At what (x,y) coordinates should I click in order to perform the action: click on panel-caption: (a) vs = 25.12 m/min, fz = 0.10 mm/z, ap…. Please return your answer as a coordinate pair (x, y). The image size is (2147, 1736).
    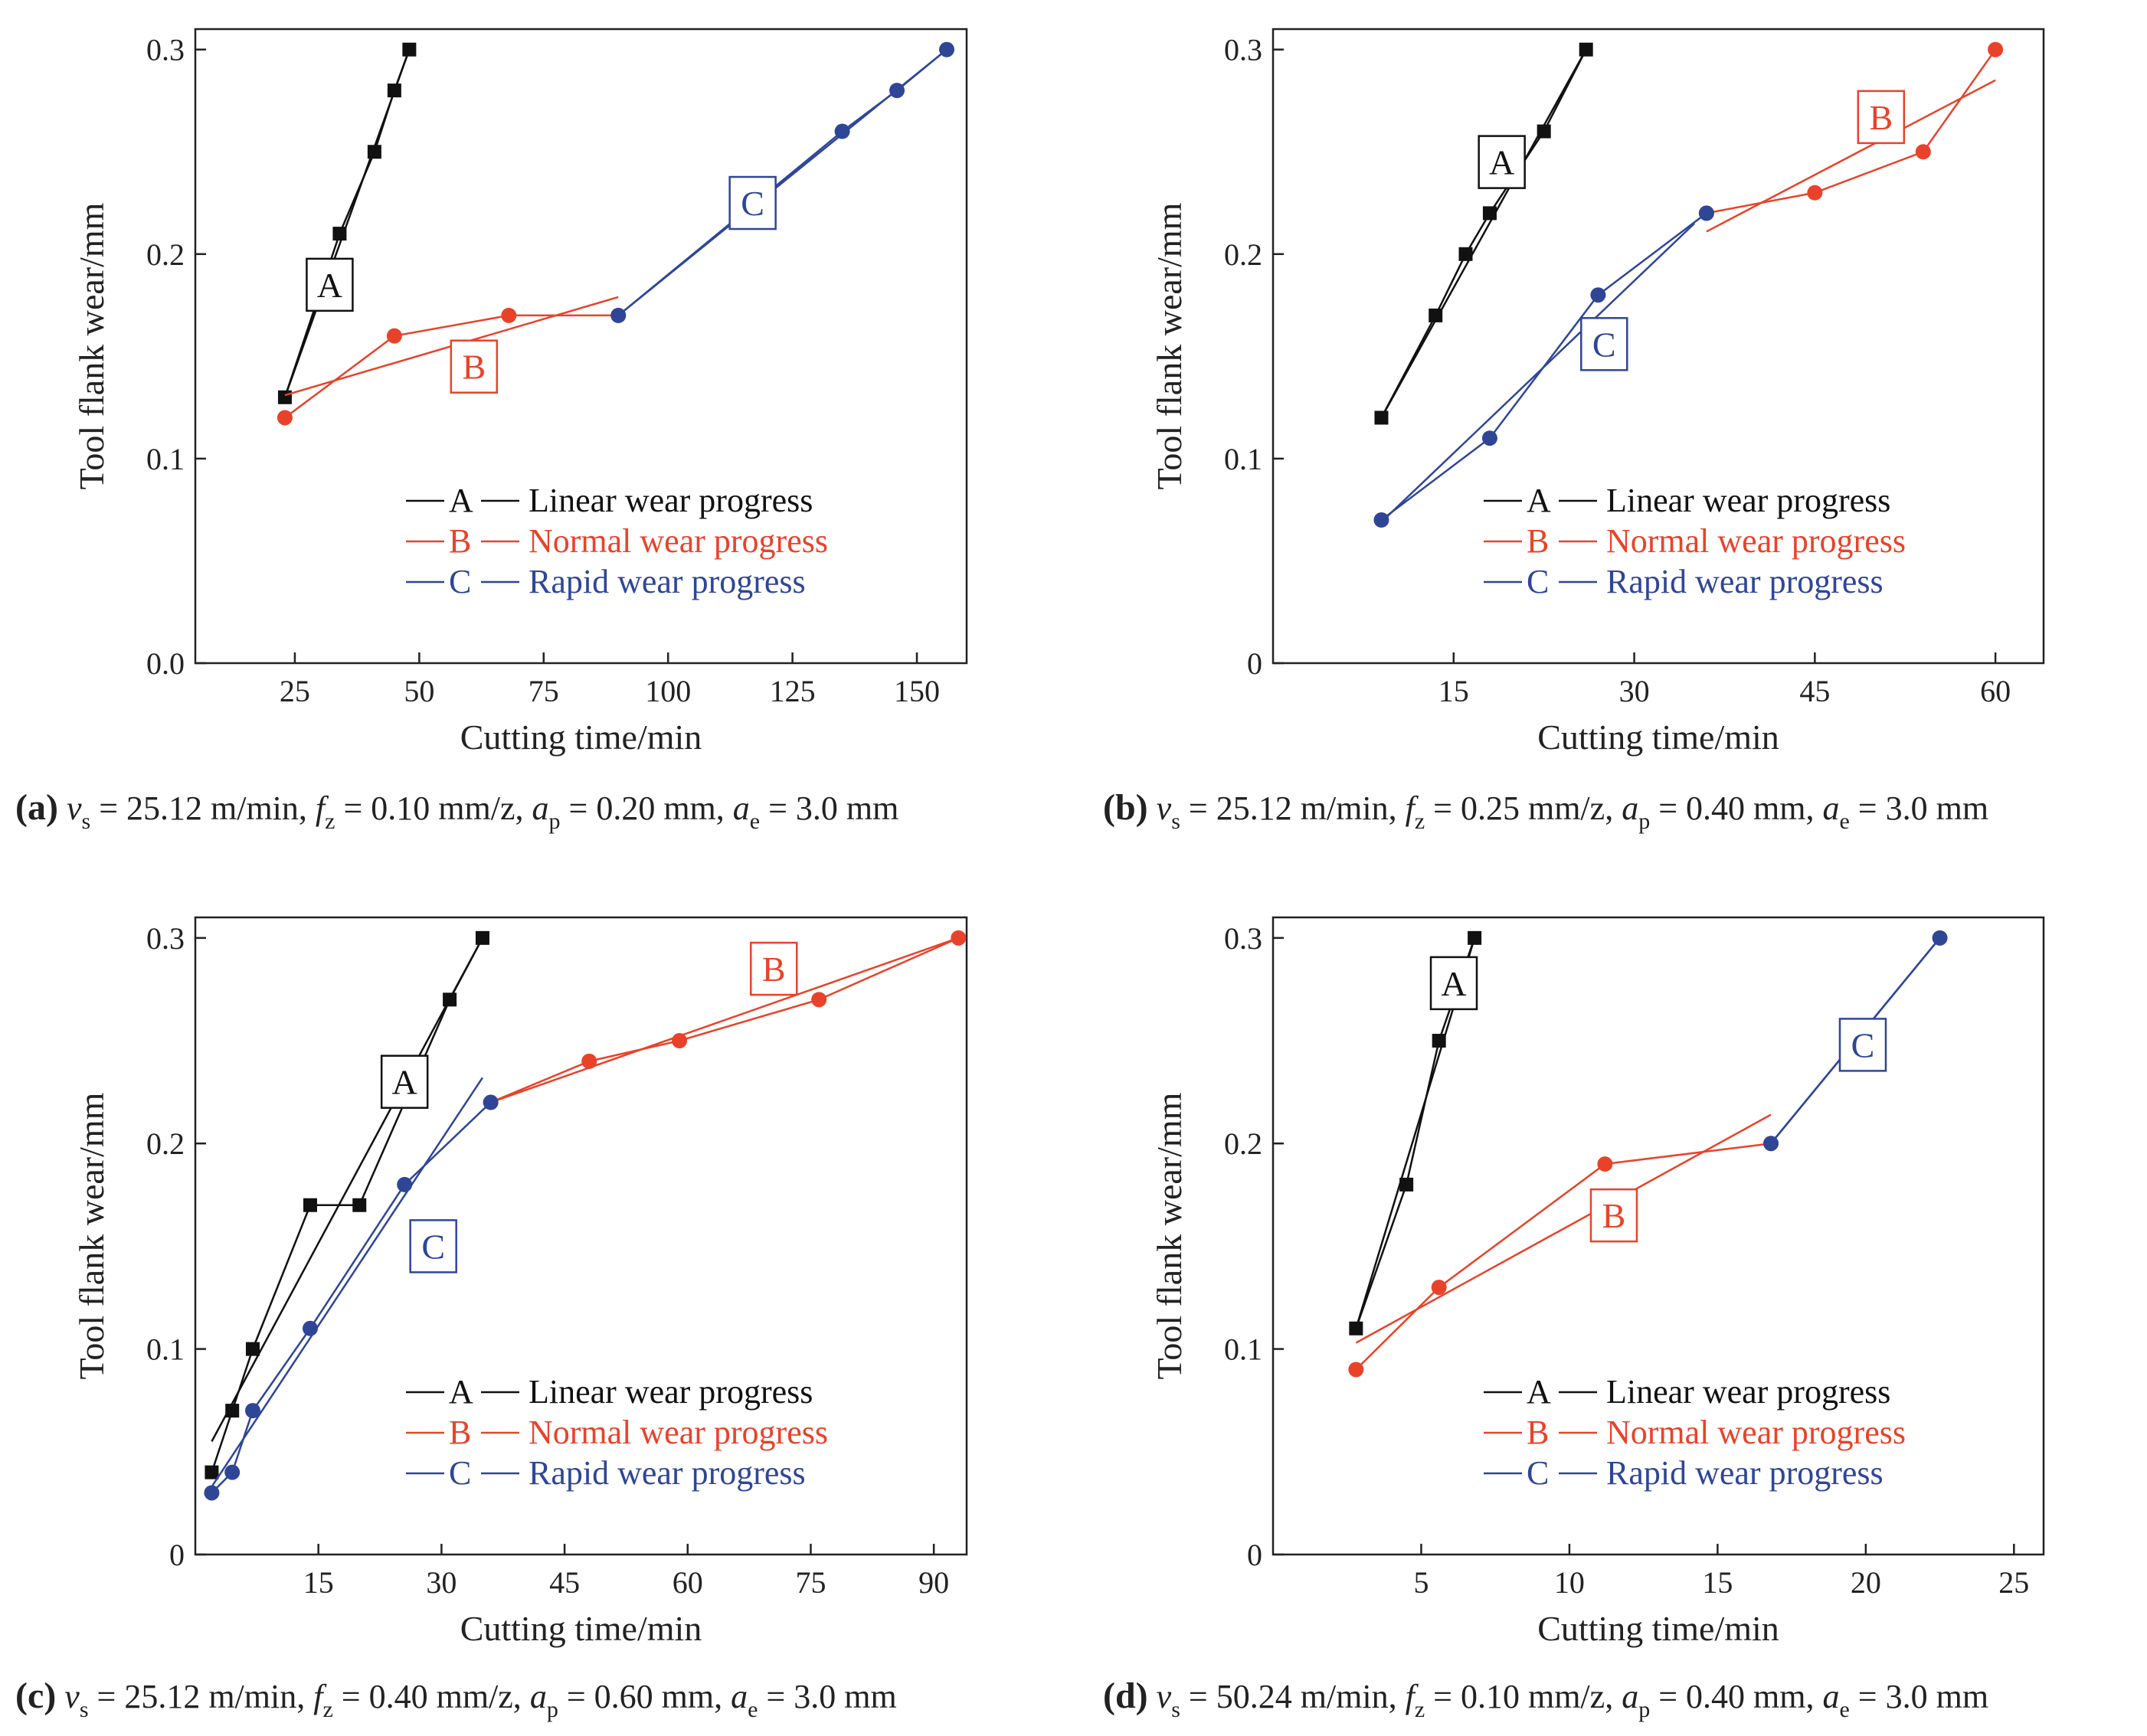
    Looking at the image, I should click on (456, 810).